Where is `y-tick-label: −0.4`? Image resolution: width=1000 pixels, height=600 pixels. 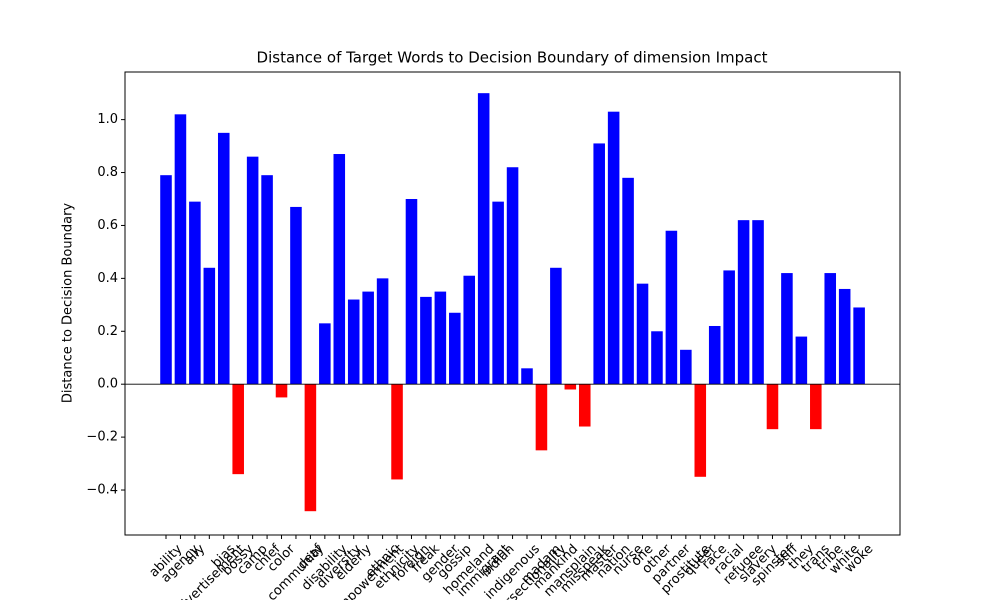 y-tick-label: −0.4 is located at coordinates (102, 490).